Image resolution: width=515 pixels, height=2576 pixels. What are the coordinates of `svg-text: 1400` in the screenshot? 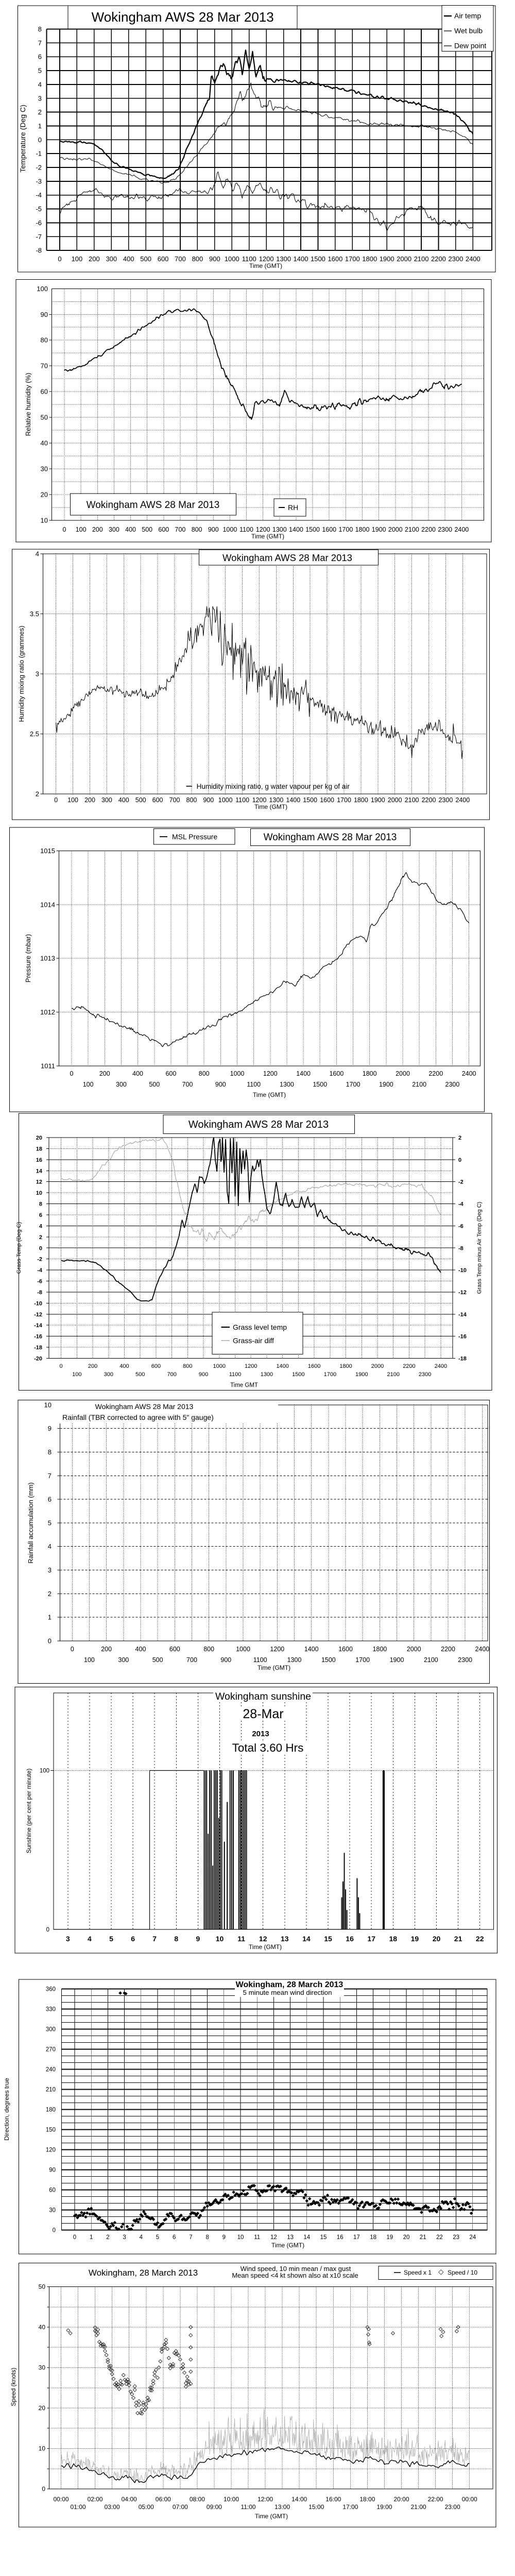 It's located at (293, 800).